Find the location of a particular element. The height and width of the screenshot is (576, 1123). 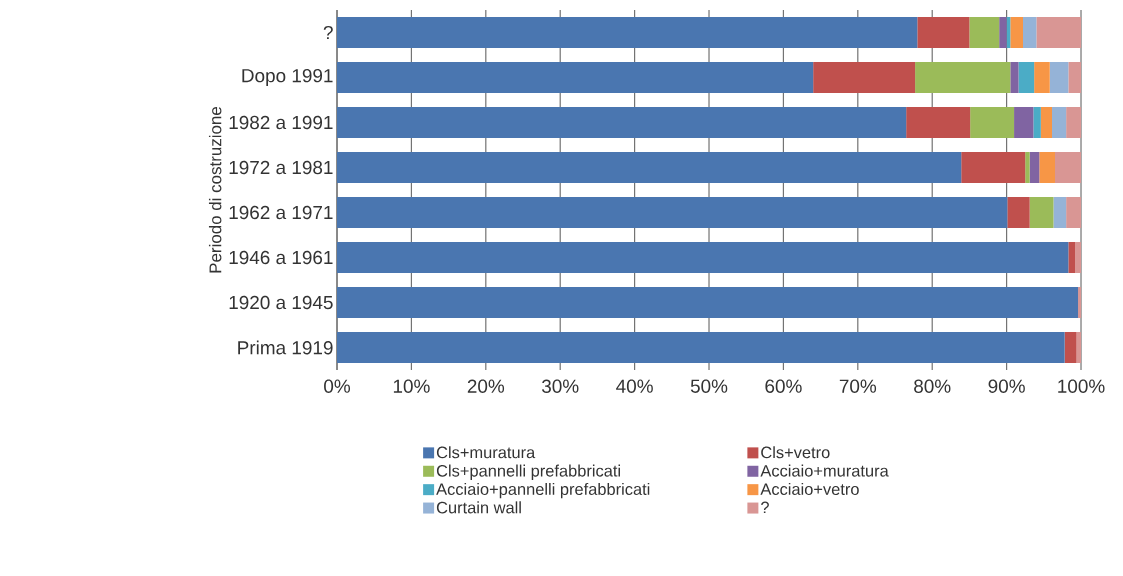

x-tick-label: 50% is located at coordinates (709, 386).